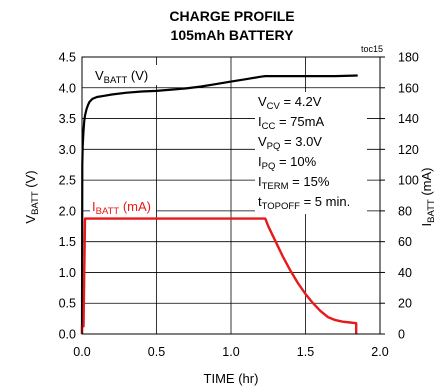 The image size is (448, 388). What do you see at coordinates (67, 242) in the screenshot?
I see `left-tick-label: 1.5` at bounding box center [67, 242].